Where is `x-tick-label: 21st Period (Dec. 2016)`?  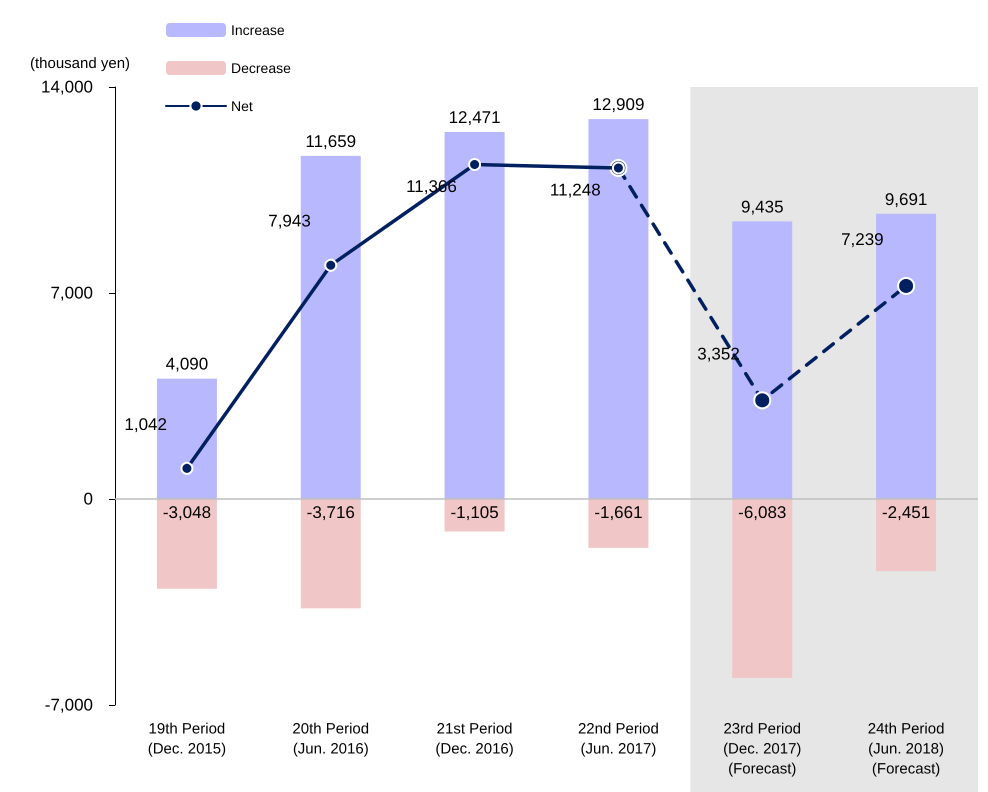 x-tick-label: 21st Period (Dec. 2016) is located at coordinates (474, 739).